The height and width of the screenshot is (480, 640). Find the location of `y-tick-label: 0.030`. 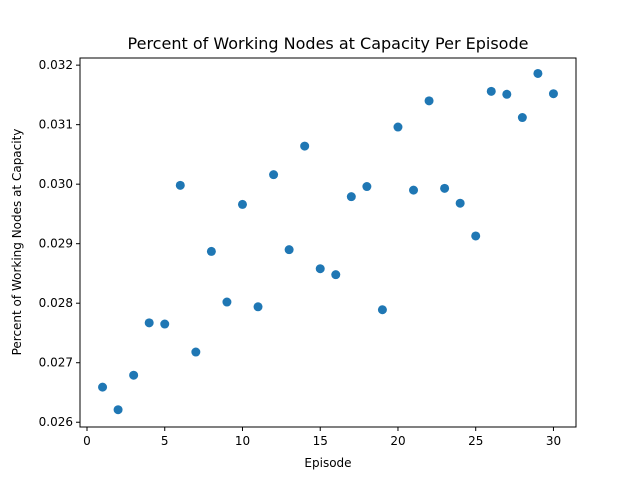

y-tick-label: 0.030 is located at coordinates (56, 184).